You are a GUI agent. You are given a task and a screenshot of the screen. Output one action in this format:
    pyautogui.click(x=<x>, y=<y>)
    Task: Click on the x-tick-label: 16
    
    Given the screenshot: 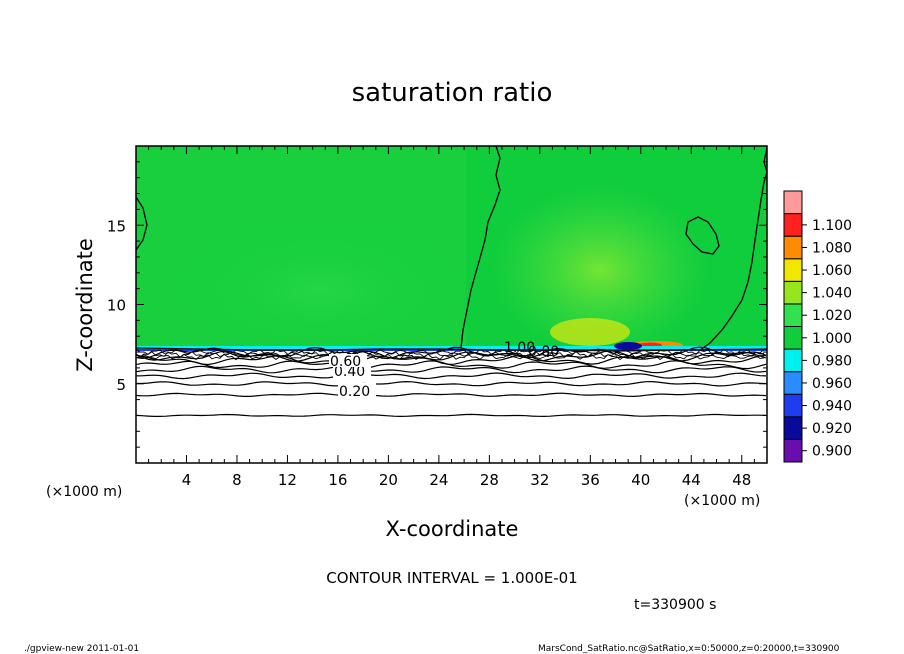 What is the action you would take?
    pyautogui.click(x=337, y=480)
    